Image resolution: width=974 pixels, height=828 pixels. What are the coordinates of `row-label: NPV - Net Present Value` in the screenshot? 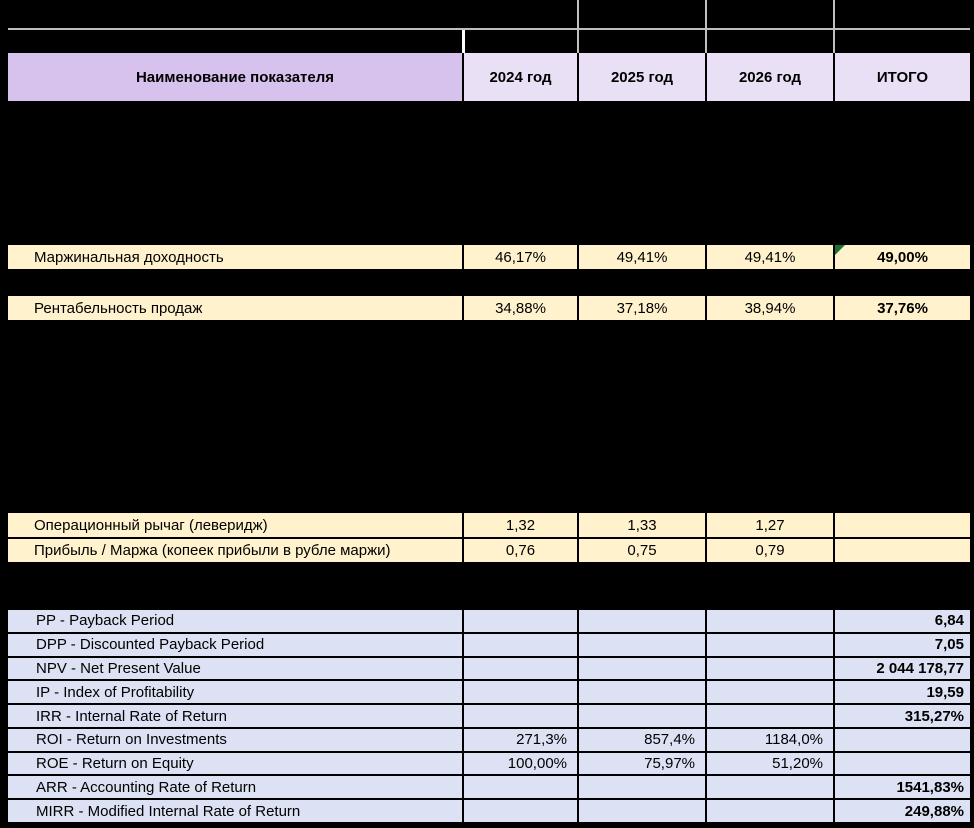 It's located at (118, 668).